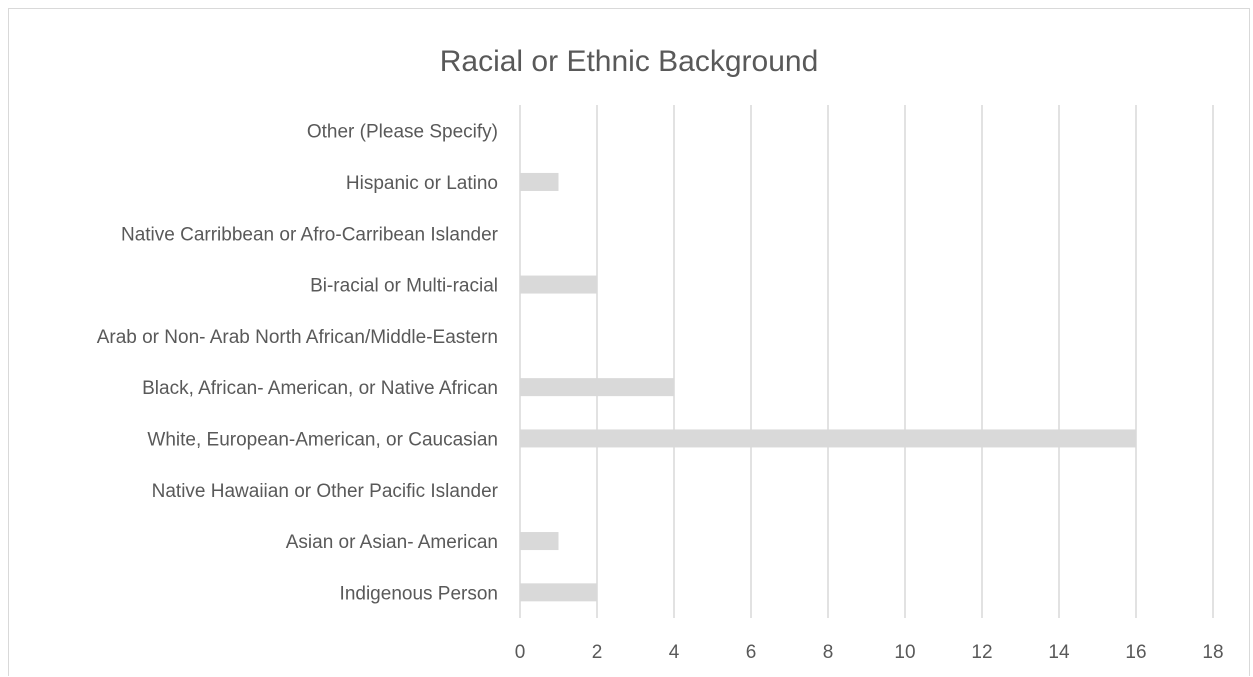  I want to click on x-tick-label: 18, so click(1212, 652).